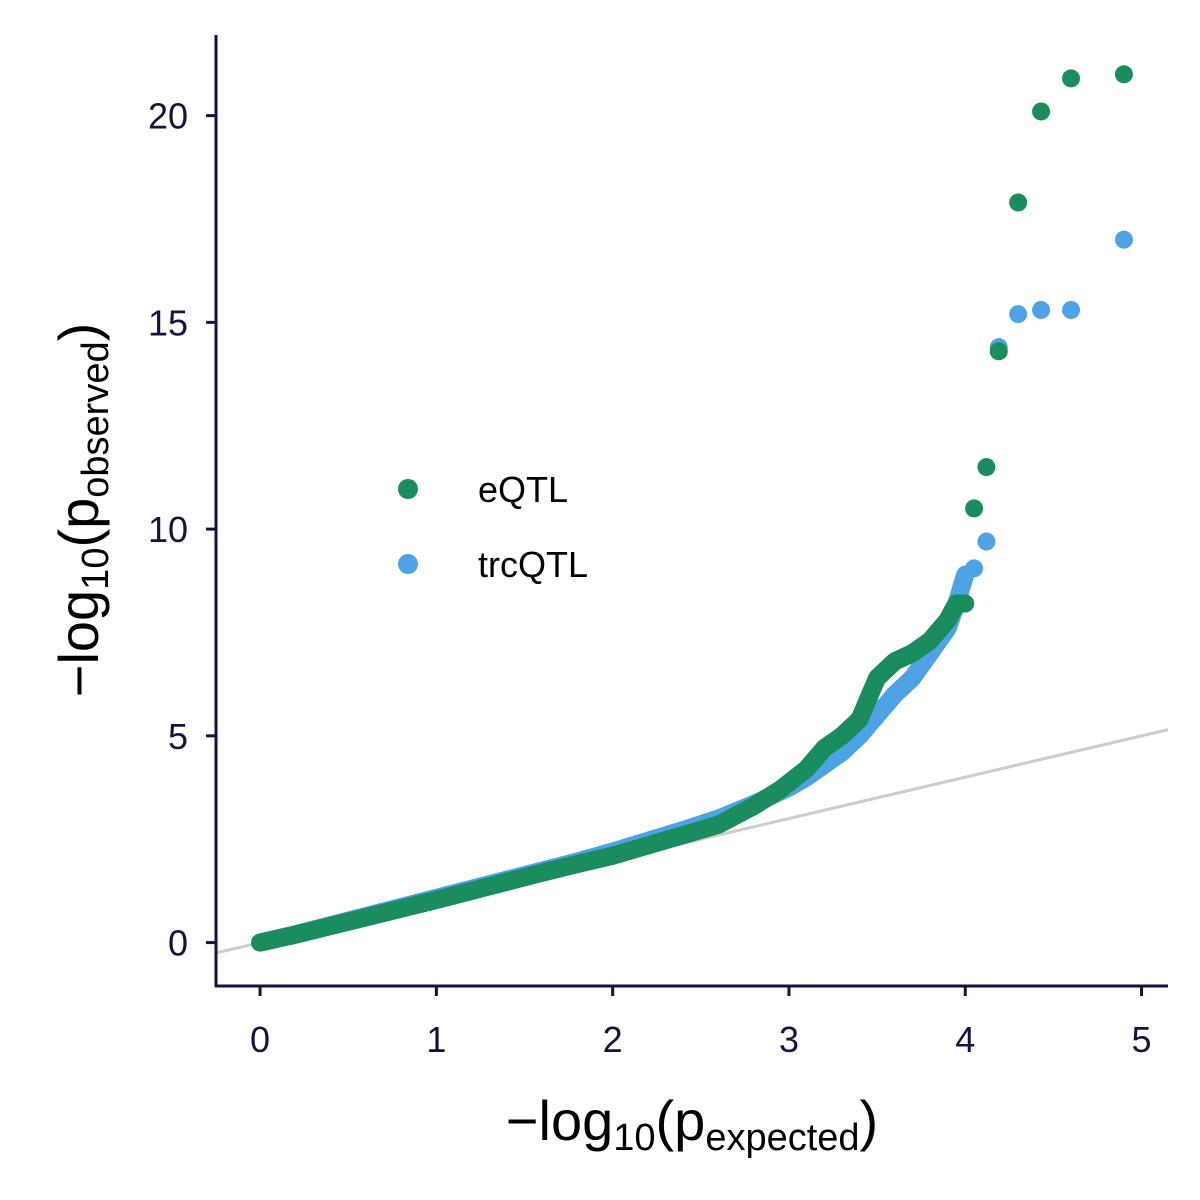 The width and height of the screenshot is (1200, 1200). I want to click on legend-label-trcqtl: trcQTL, so click(533, 564).